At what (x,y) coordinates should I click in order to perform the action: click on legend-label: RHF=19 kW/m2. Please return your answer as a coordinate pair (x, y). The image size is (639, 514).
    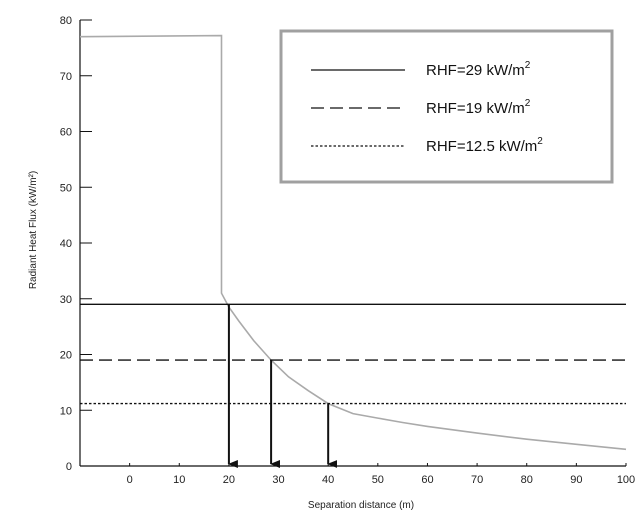
    Looking at the image, I should click on (478, 107).